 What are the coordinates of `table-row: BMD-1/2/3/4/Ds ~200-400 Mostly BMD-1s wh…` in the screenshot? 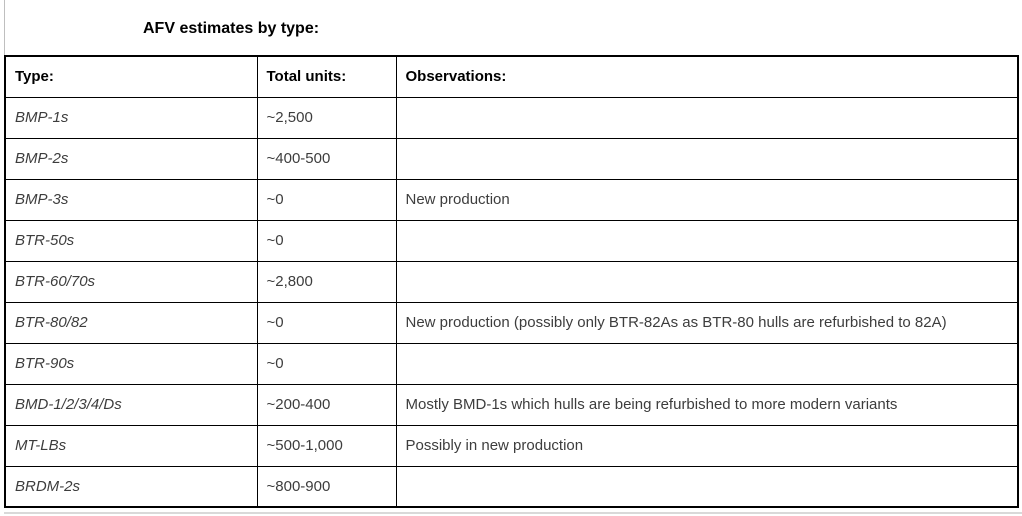 It's located at (511, 404).